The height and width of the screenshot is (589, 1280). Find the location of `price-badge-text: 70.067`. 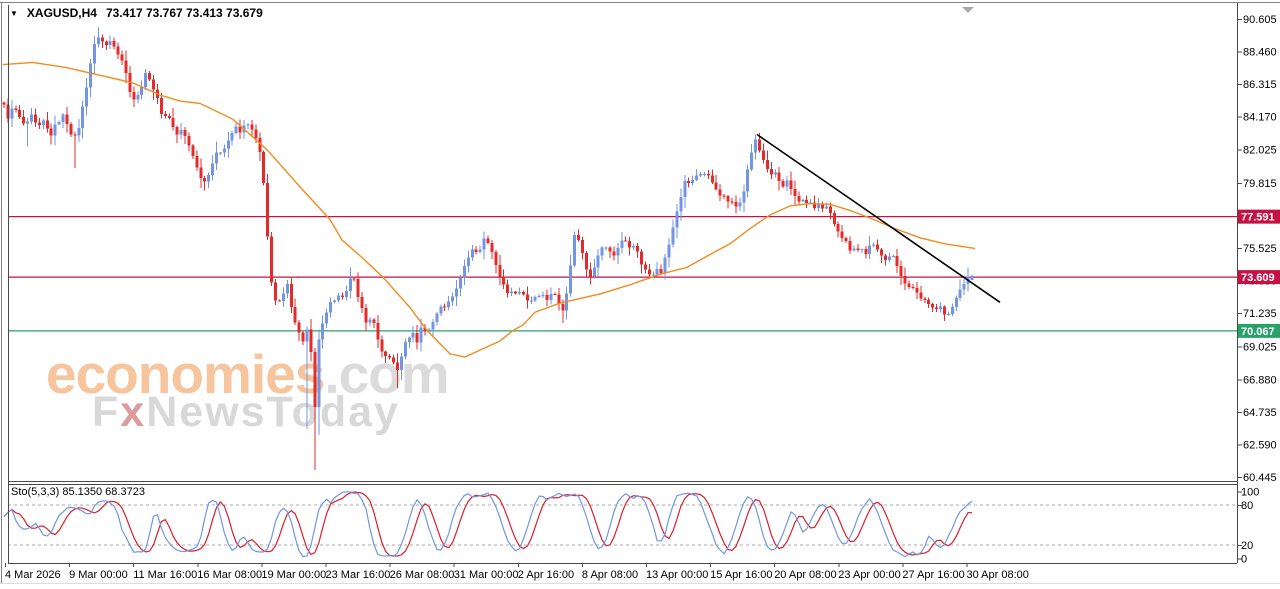

price-badge-text: 70.067 is located at coordinates (1258, 332).